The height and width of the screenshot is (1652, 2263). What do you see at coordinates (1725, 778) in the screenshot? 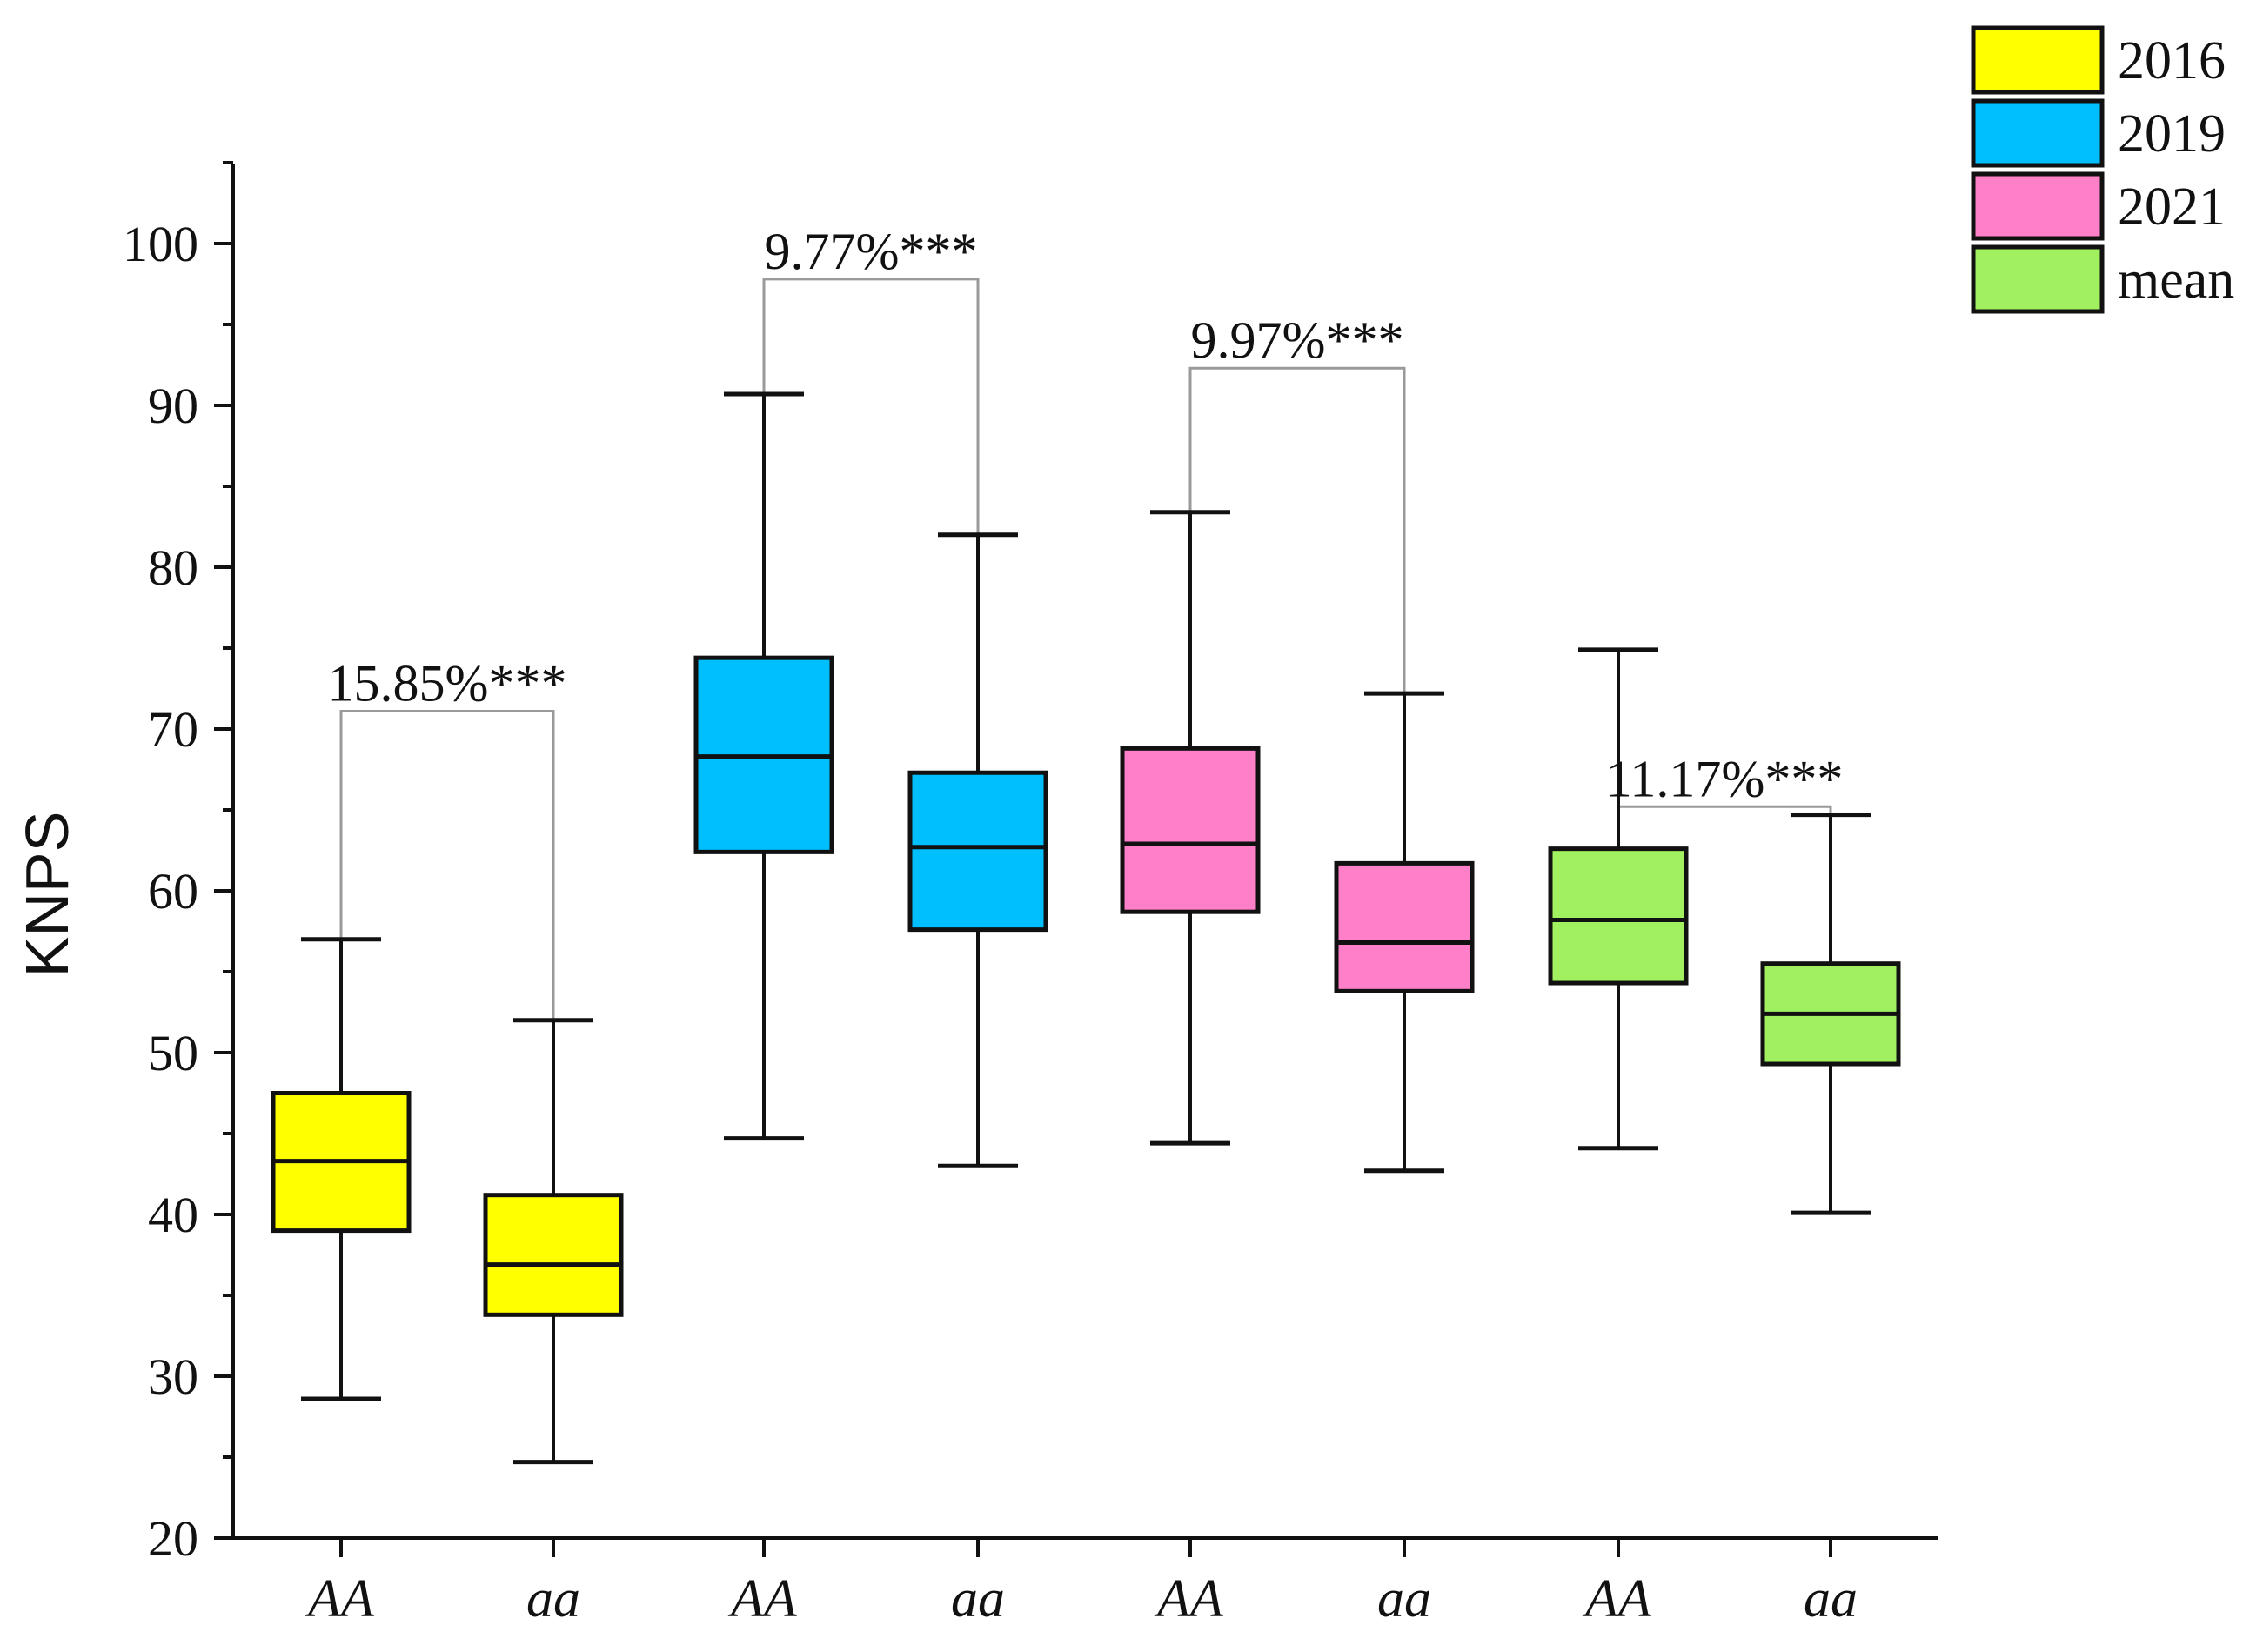
I see `significance-label: 11.17%***` at bounding box center [1725, 778].